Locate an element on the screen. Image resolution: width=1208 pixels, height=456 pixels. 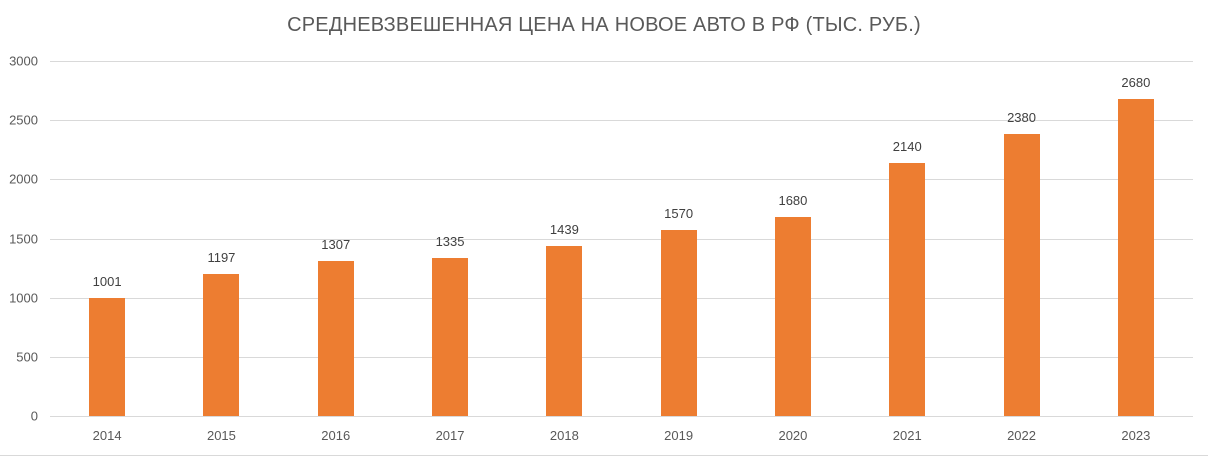
data-label: 1570 is located at coordinates (679, 214).